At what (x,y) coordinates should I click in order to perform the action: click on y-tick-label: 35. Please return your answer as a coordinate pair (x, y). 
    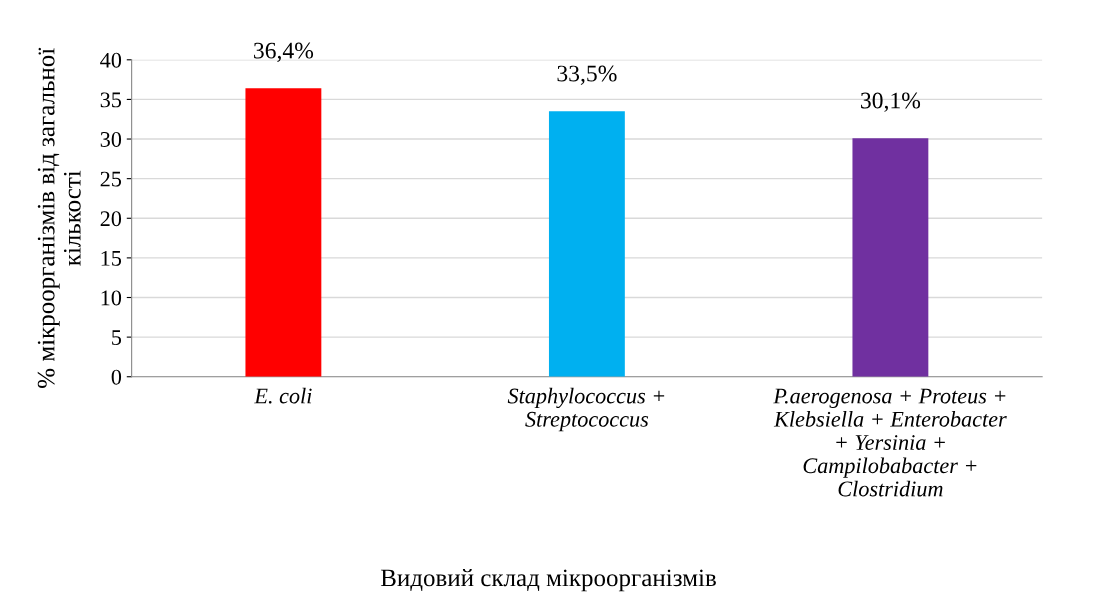
    Looking at the image, I should click on (111, 100).